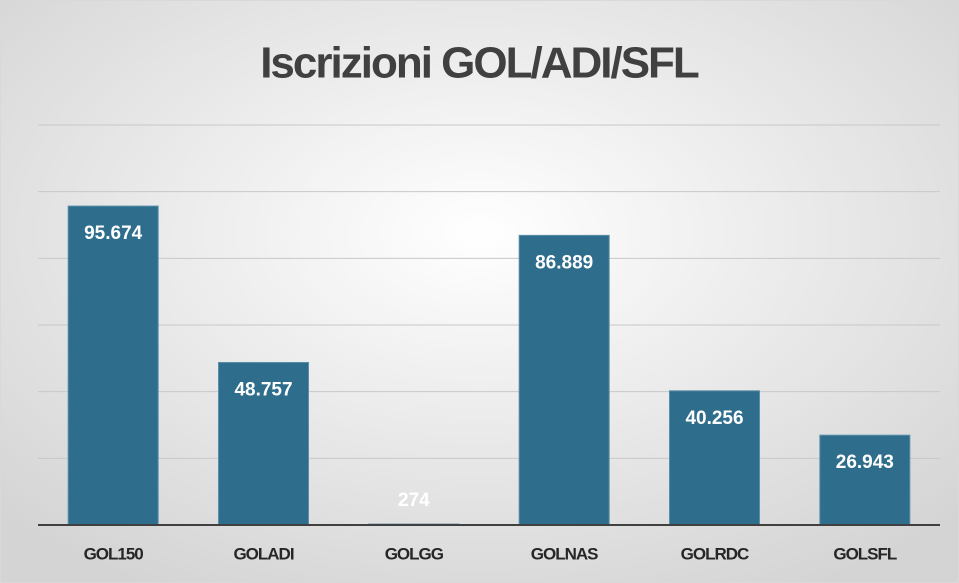 This screenshot has height=583, width=959. What do you see at coordinates (414, 500) in the screenshot?
I see `value-label: 274` at bounding box center [414, 500].